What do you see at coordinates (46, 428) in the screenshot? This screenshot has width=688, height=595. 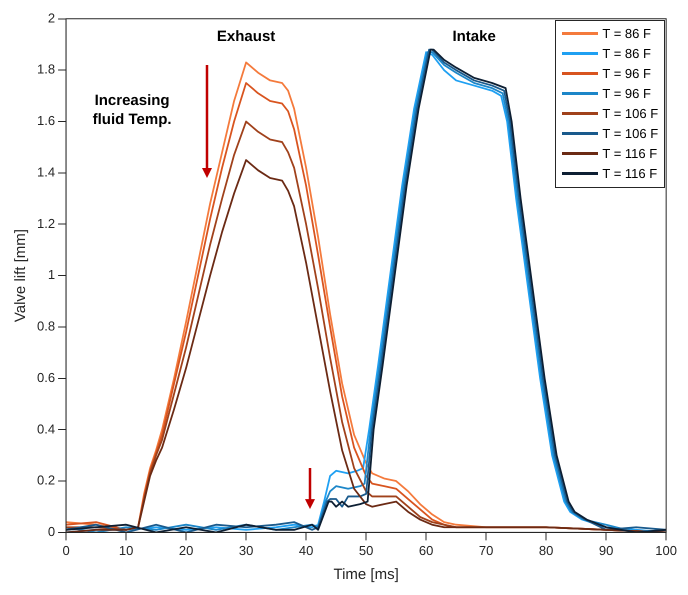 I see `y-tick-label: 0.4` at bounding box center [46, 428].